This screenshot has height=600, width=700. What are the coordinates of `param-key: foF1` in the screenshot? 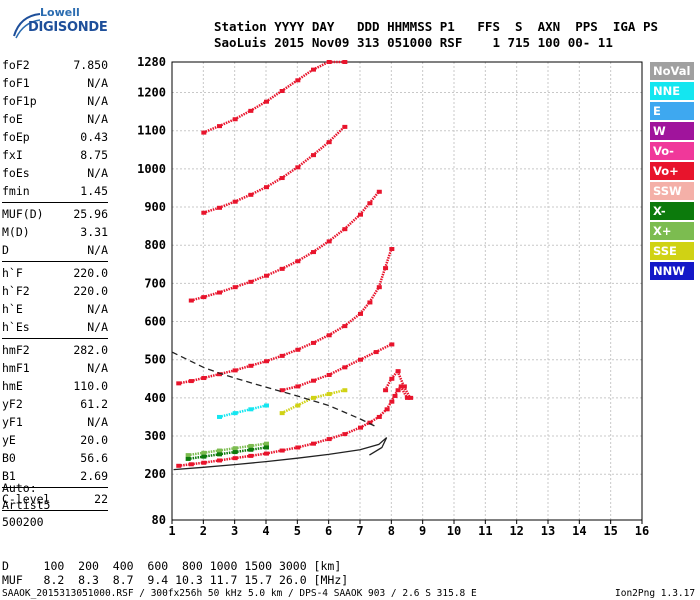 It's located at (16, 83).